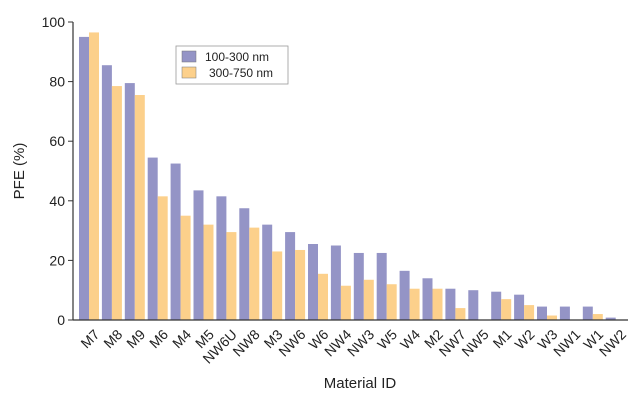 This screenshot has width=631, height=393. I want to click on x-tick-label: M6, so click(158, 338).